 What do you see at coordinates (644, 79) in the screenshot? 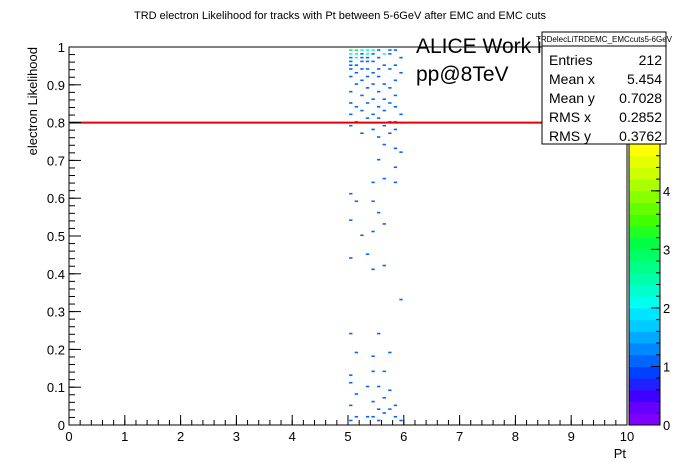
I see `stats-value: 5.454` at bounding box center [644, 79].